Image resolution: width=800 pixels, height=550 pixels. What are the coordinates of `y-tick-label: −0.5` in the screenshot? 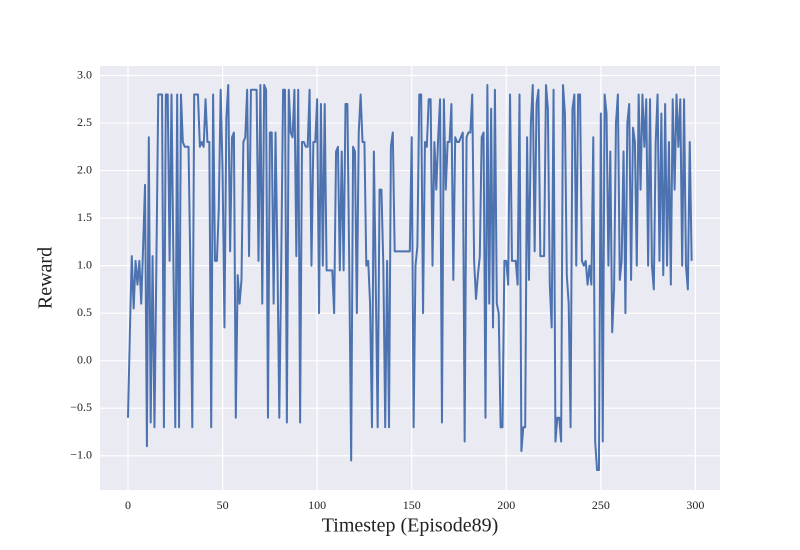 It's located at (81, 407).